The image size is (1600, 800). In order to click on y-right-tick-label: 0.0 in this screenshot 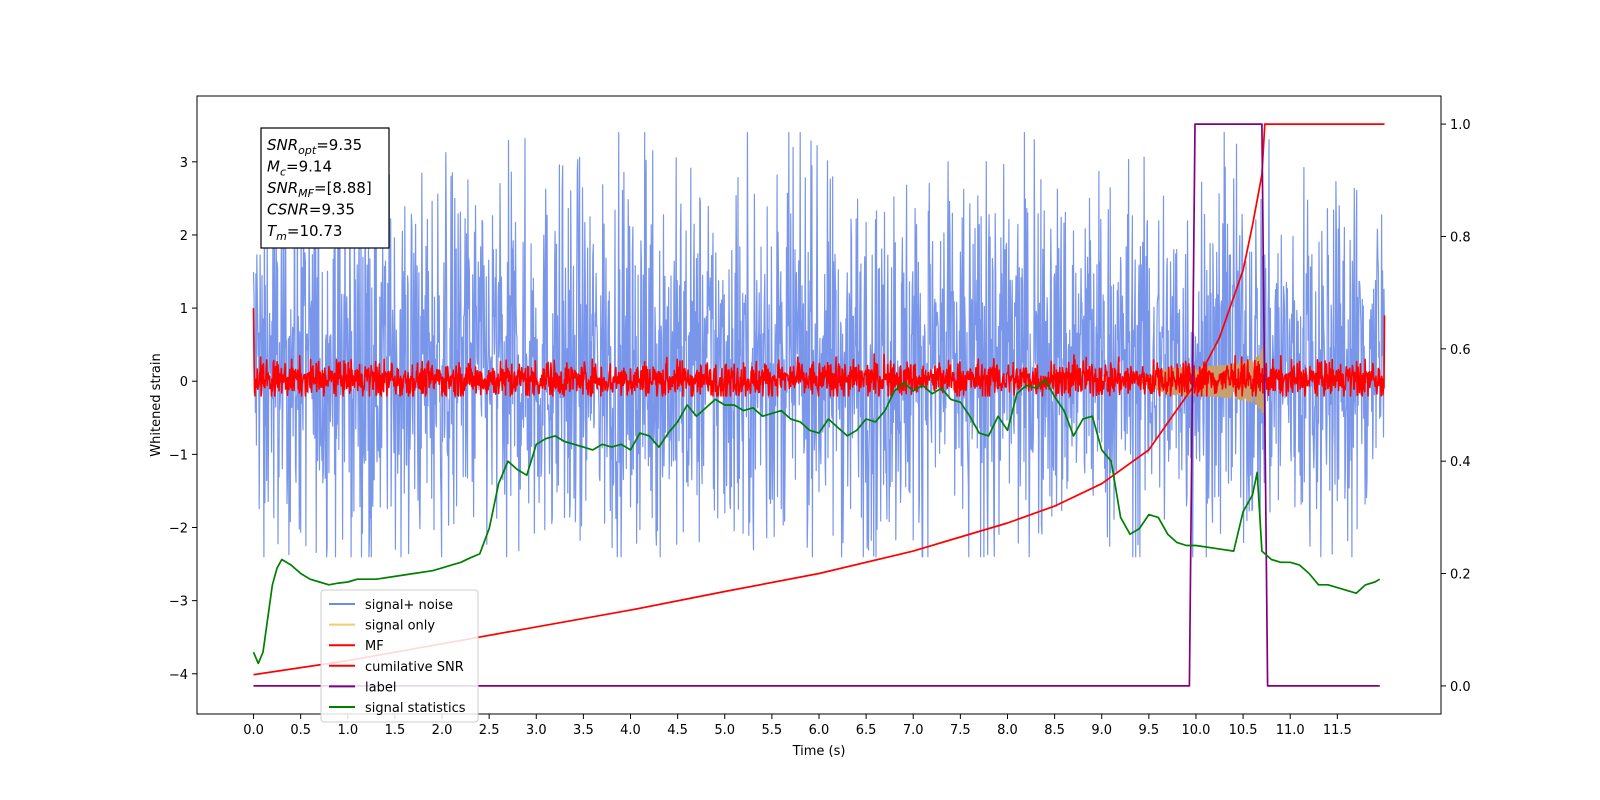, I will do `click(1460, 687)`.